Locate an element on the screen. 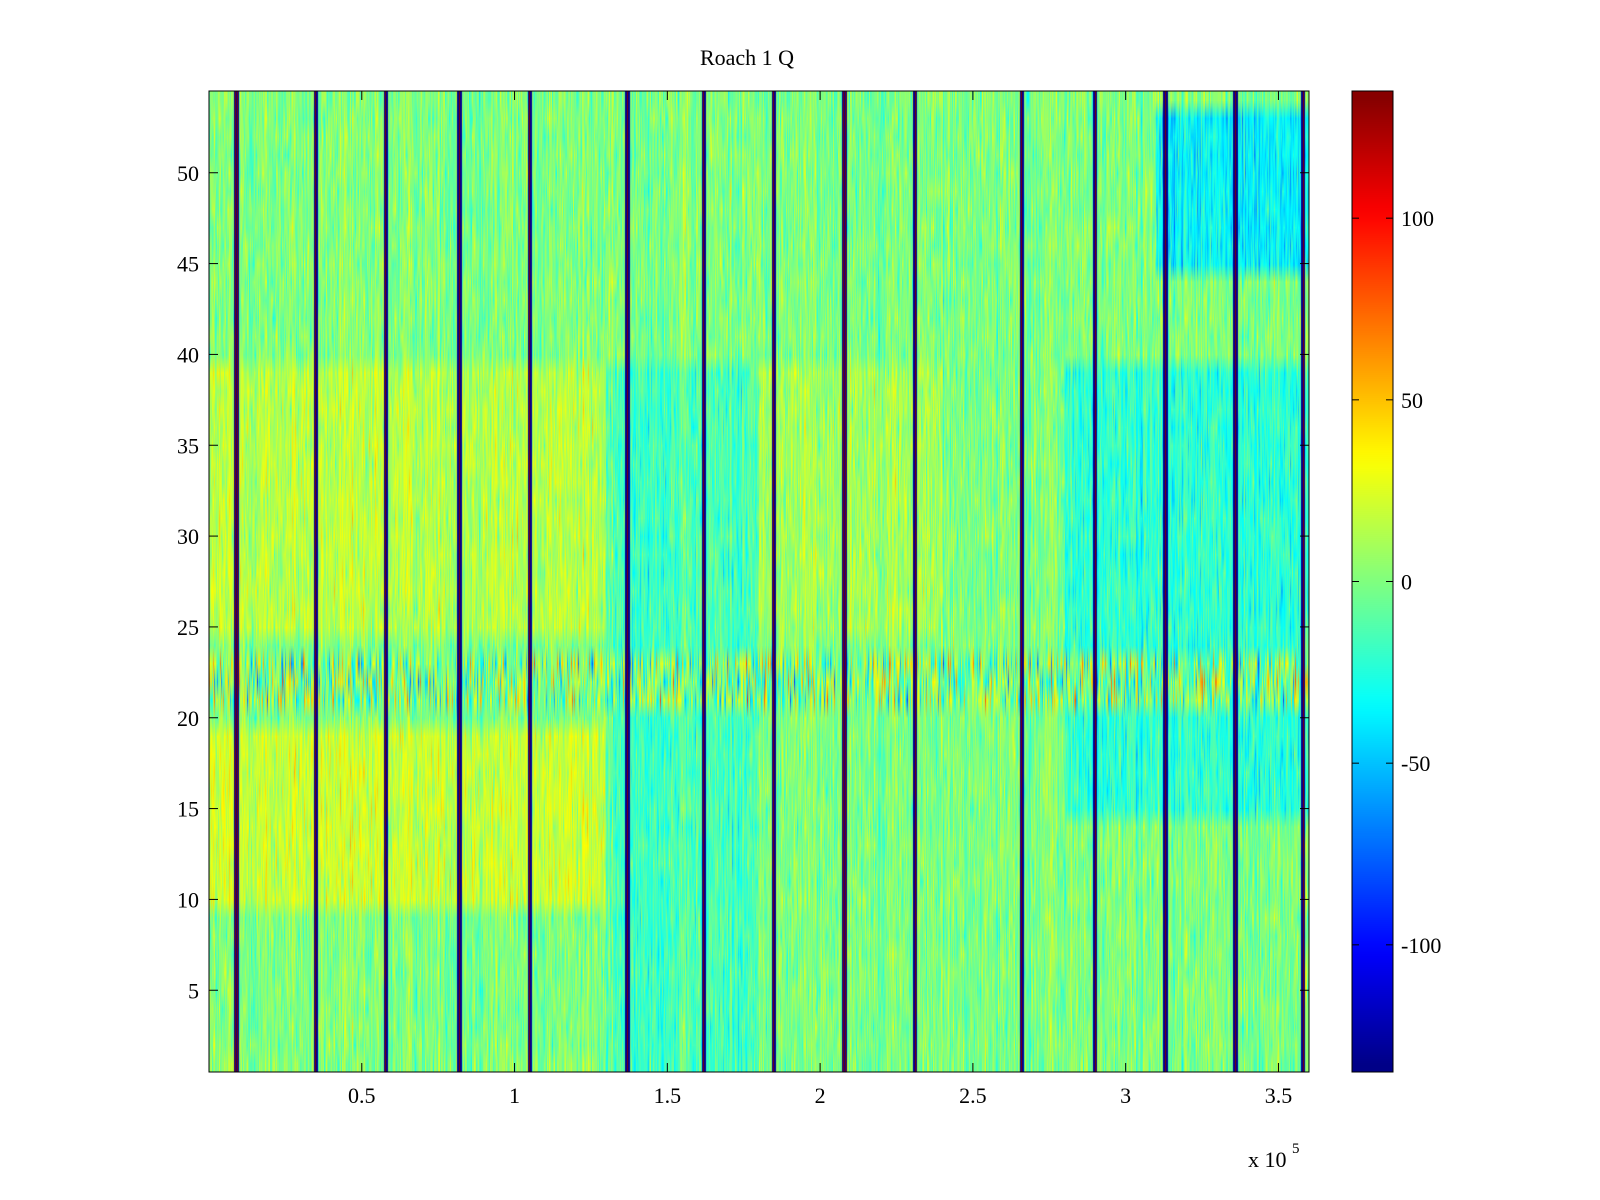 The height and width of the screenshot is (1200, 1600). x-tick-label: 1 is located at coordinates (514, 1095).